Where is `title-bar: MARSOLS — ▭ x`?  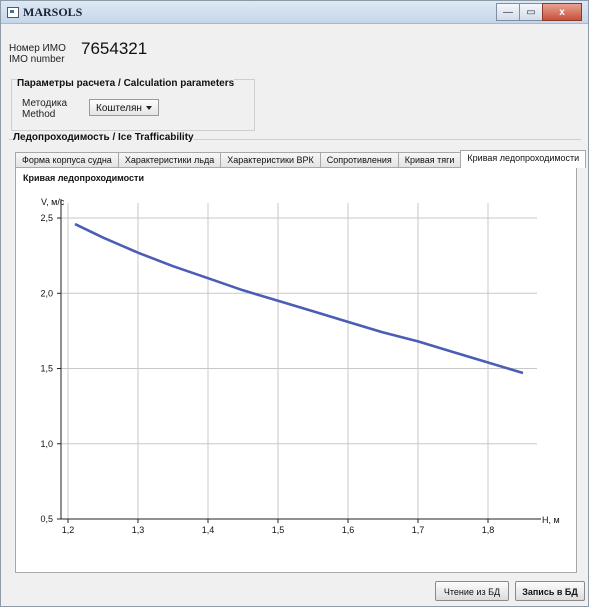
title-bar: MARSOLS — ▭ x is located at coordinates (294, 12).